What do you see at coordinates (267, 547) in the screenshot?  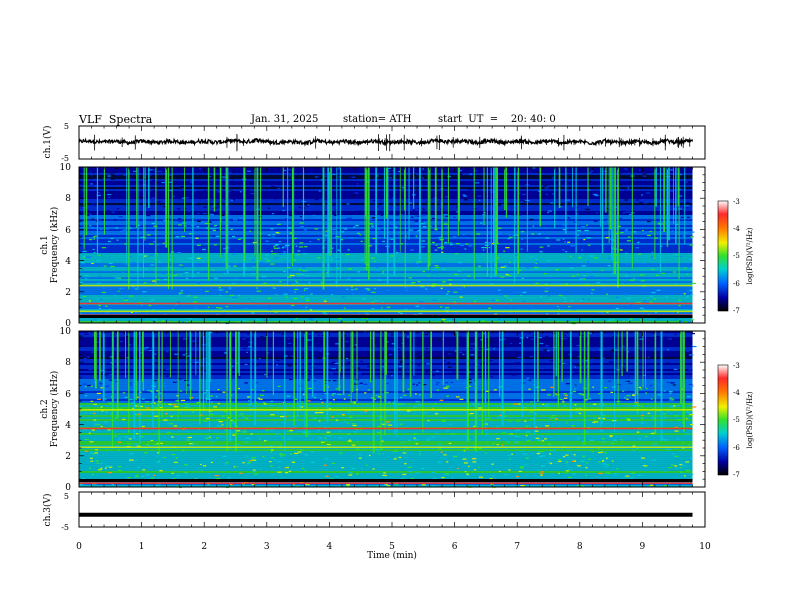 I see `x-tick-label: 3` at bounding box center [267, 547].